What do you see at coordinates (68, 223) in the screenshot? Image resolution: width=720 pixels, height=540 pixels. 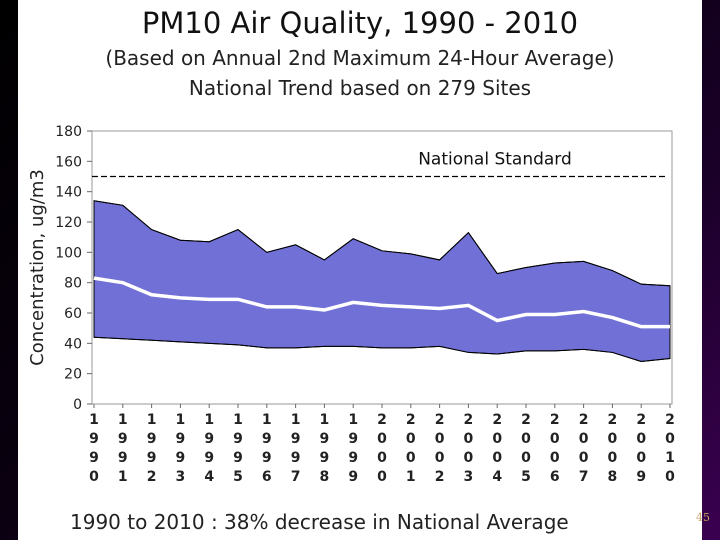 I see `y-tick-label: 120` at bounding box center [68, 223].